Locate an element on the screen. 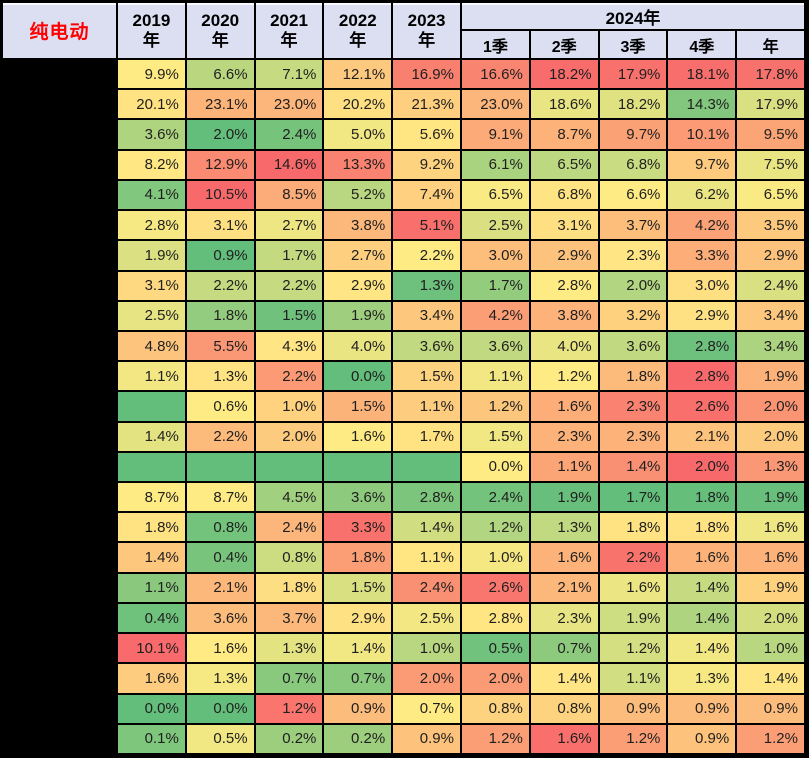 Image resolution: width=809 pixels, height=758 pixels. heatmap-cell: 1.0% is located at coordinates (427, 649).